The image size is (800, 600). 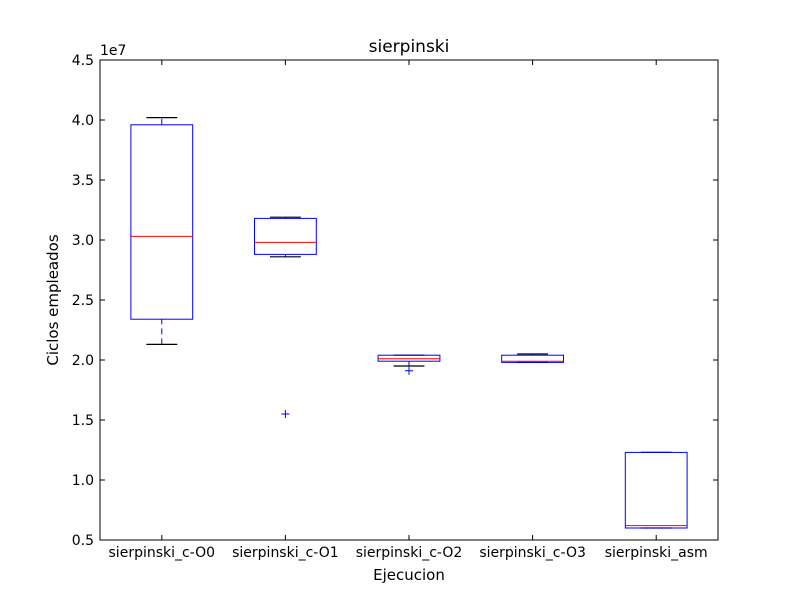 What do you see at coordinates (83, 61) in the screenshot?
I see `y-tick-label: 4.5` at bounding box center [83, 61].